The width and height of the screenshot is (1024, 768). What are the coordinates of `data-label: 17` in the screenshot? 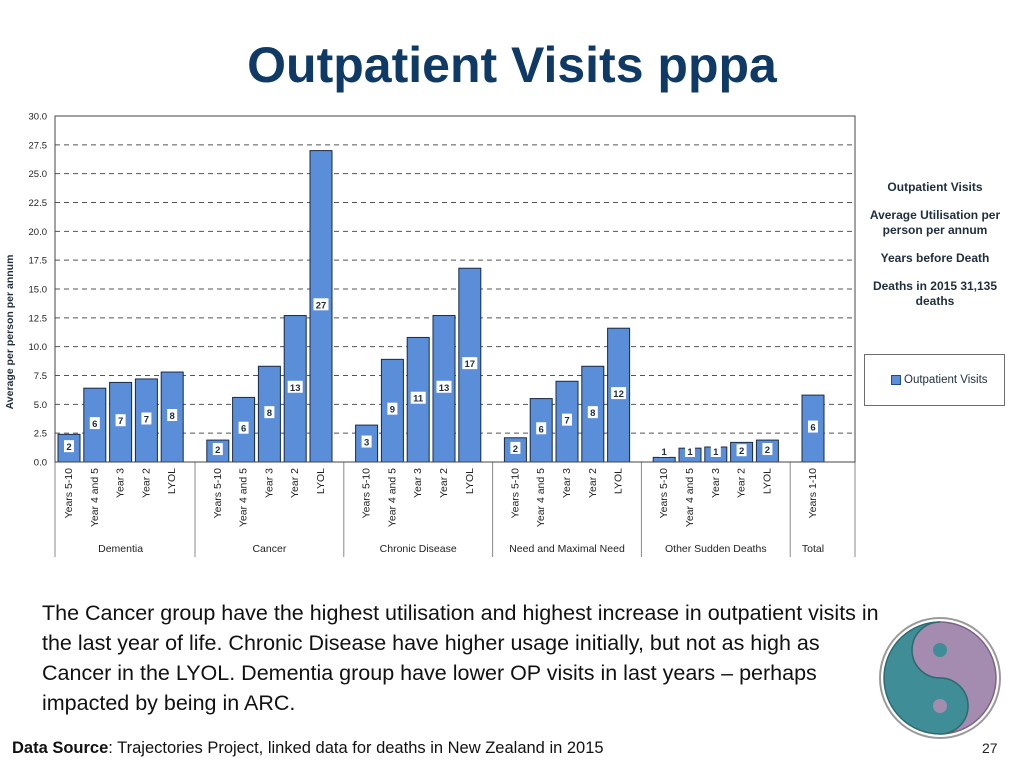 It's located at (470, 364).